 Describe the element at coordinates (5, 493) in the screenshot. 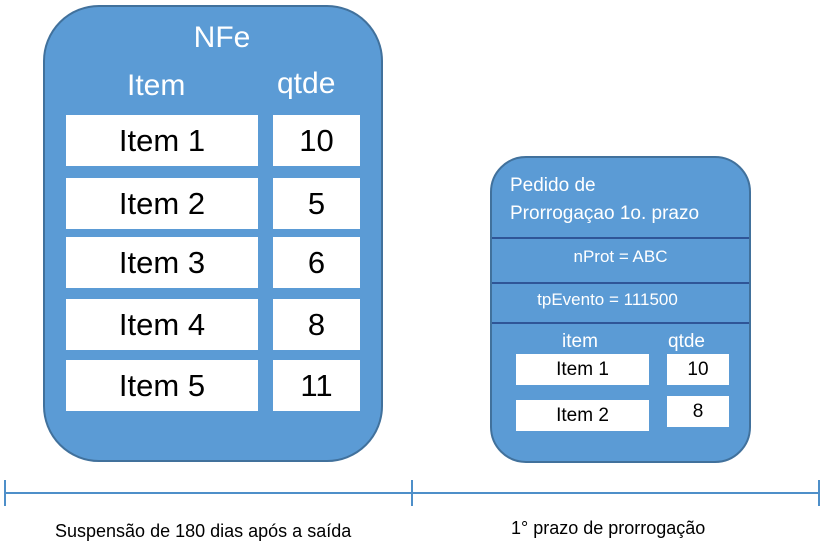

I see `timeline-tick-start` at that location.